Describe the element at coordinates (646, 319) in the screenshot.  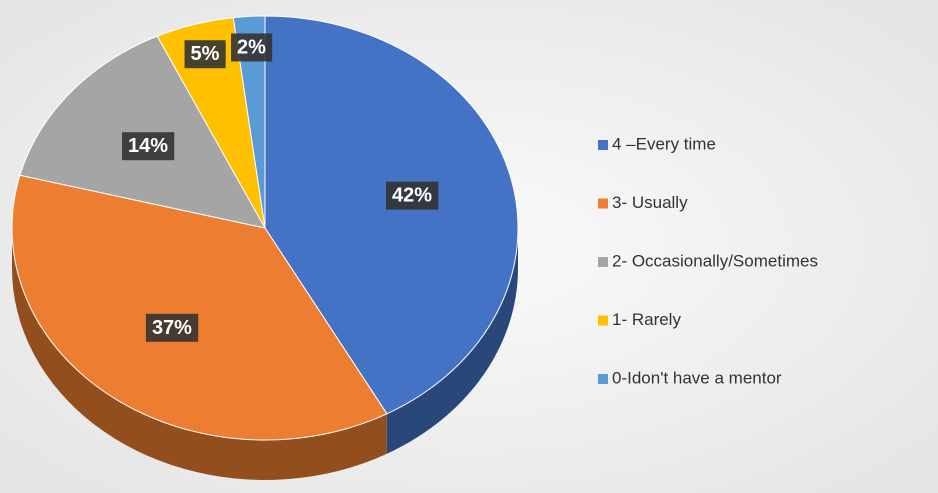
I see `legend-label: 1- Rarely` at that location.